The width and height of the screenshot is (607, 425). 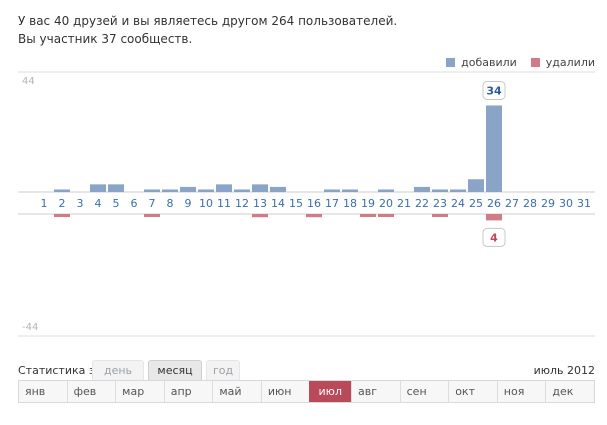 I want to click on day-tick-label: 3, so click(x=80, y=203).